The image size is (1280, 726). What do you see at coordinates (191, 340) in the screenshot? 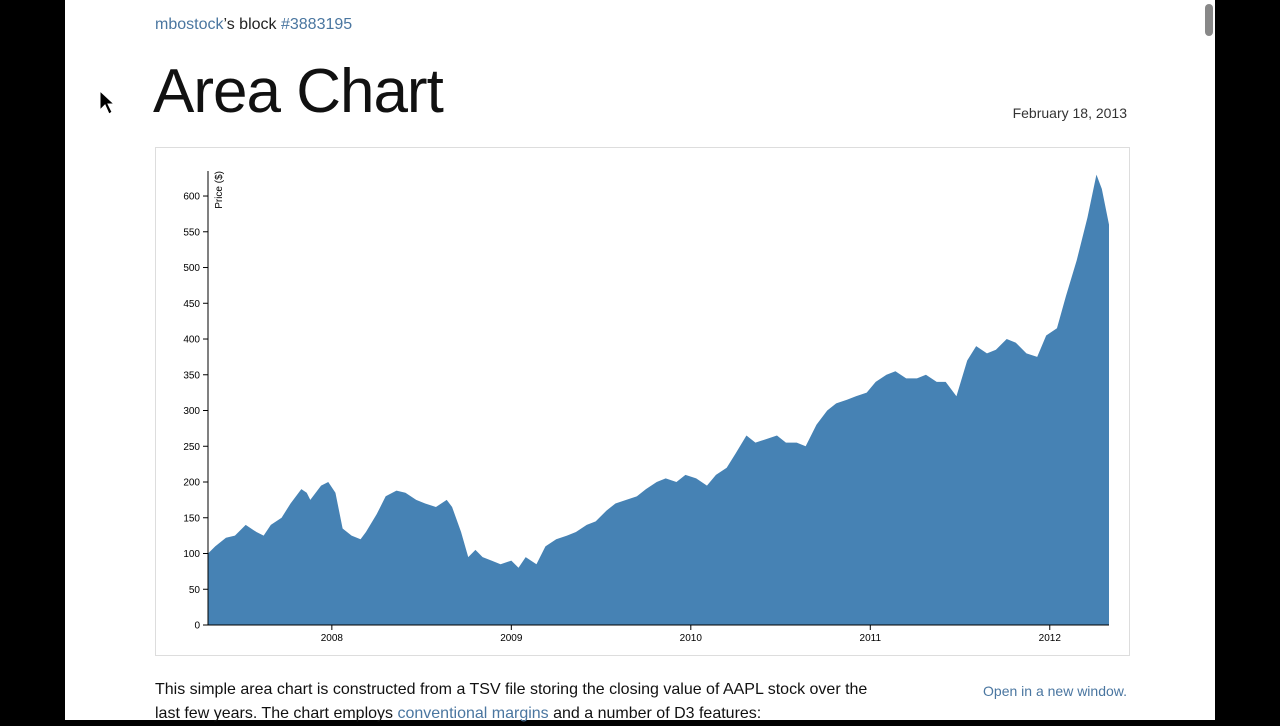
I see `y-tick-label: 400` at bounding box center [191, 340].